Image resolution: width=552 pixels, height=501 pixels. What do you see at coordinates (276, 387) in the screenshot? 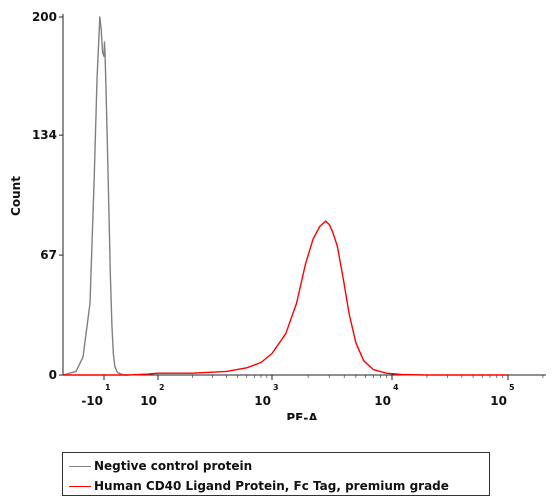
I see `x-tick-exponent: 3` at bounding box center [276, 387].